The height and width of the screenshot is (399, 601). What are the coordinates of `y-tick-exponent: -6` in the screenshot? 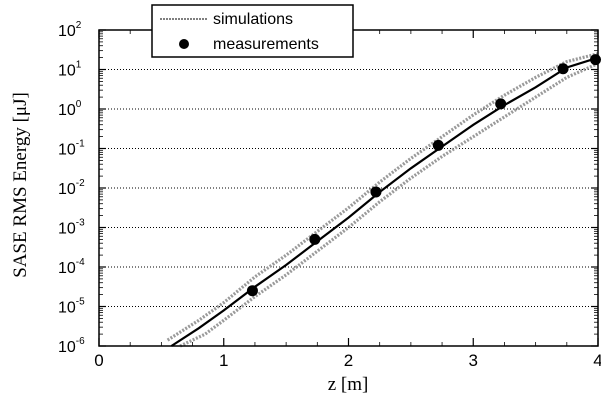 It's located at (80, 341).